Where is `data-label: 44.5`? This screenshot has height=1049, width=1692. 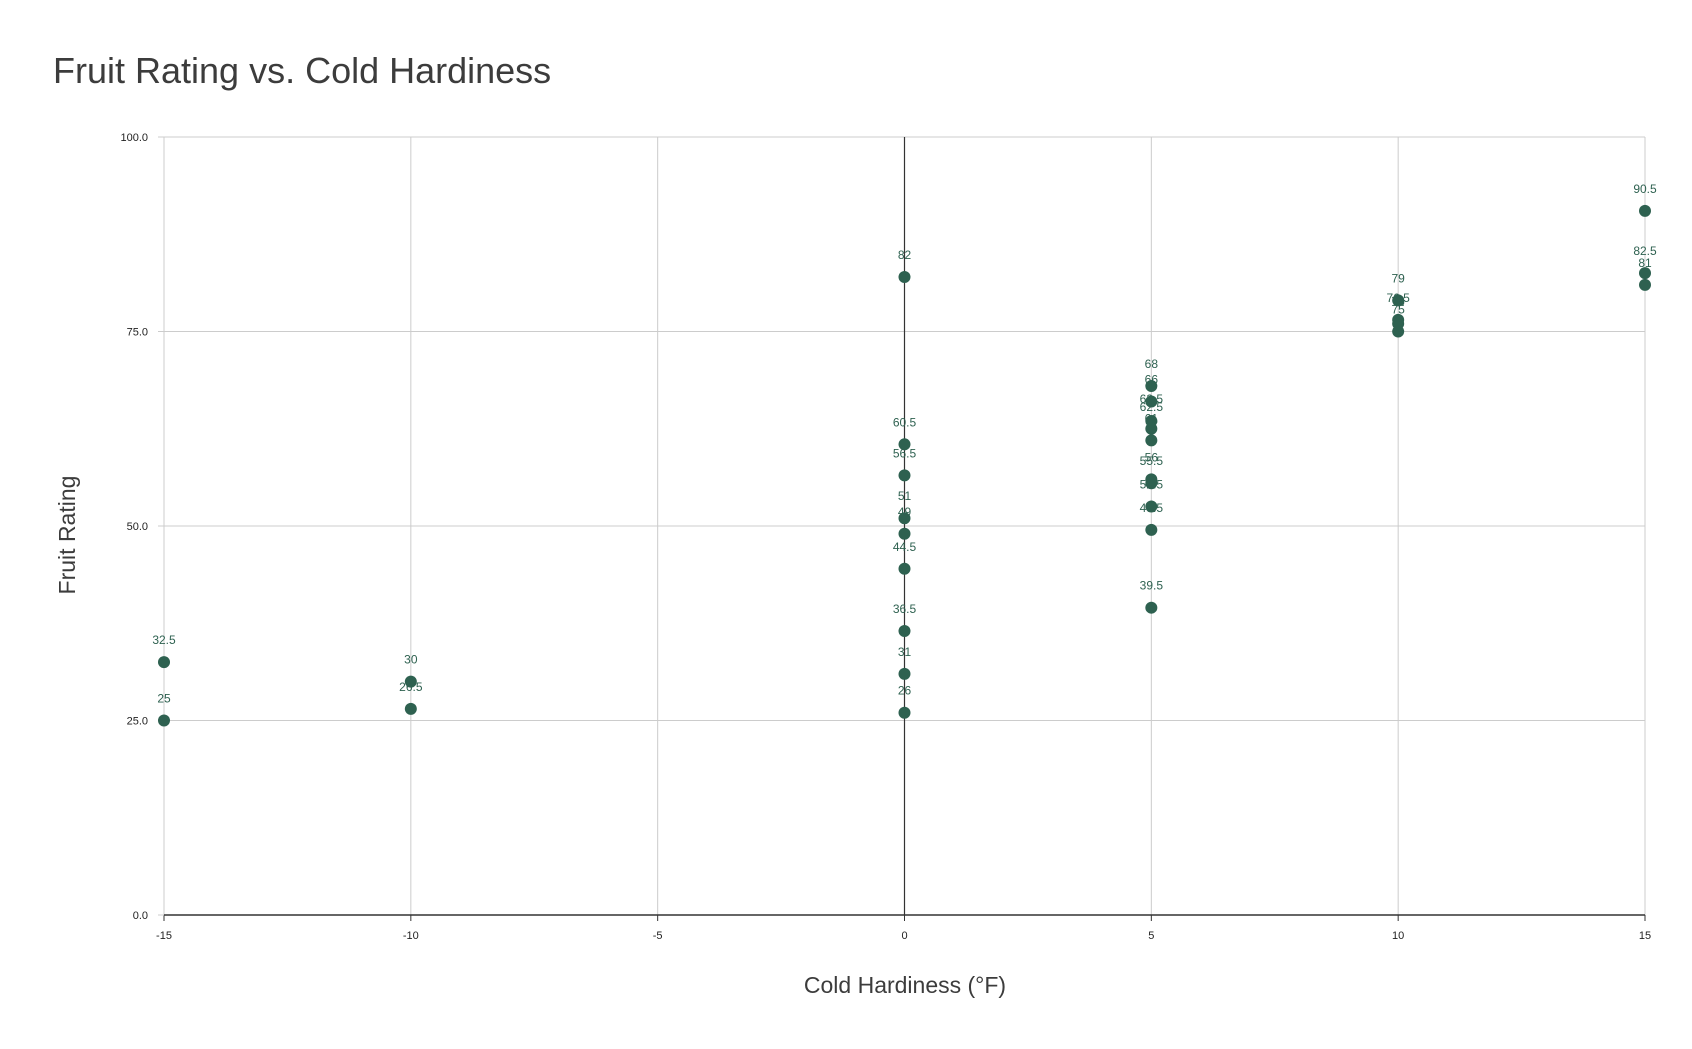
data-label: 44.5 is located at coordinates (905, 547).